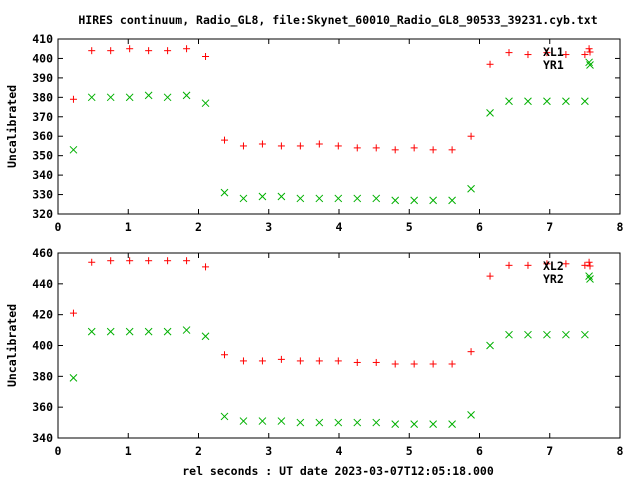  Describe the element at coordinates (553, 279) in the screenshot. I see `legend-label: YR2` at that location.